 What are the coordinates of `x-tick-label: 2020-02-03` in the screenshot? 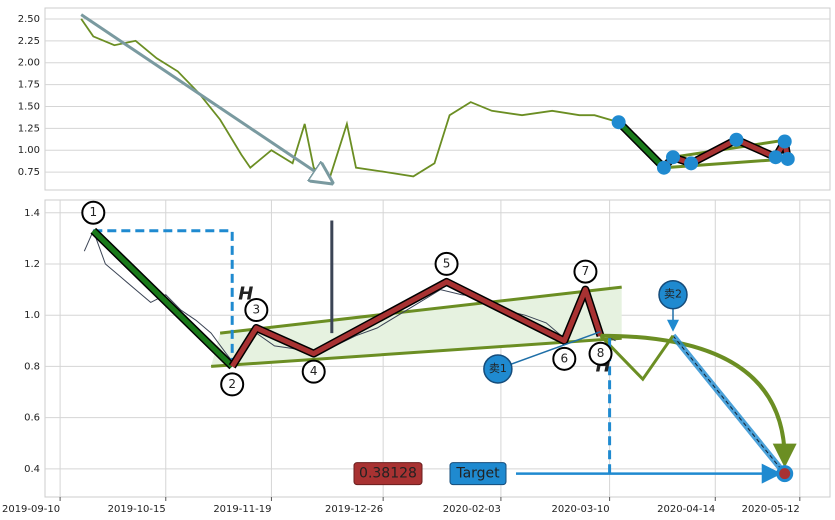 It's located at (472, 509).